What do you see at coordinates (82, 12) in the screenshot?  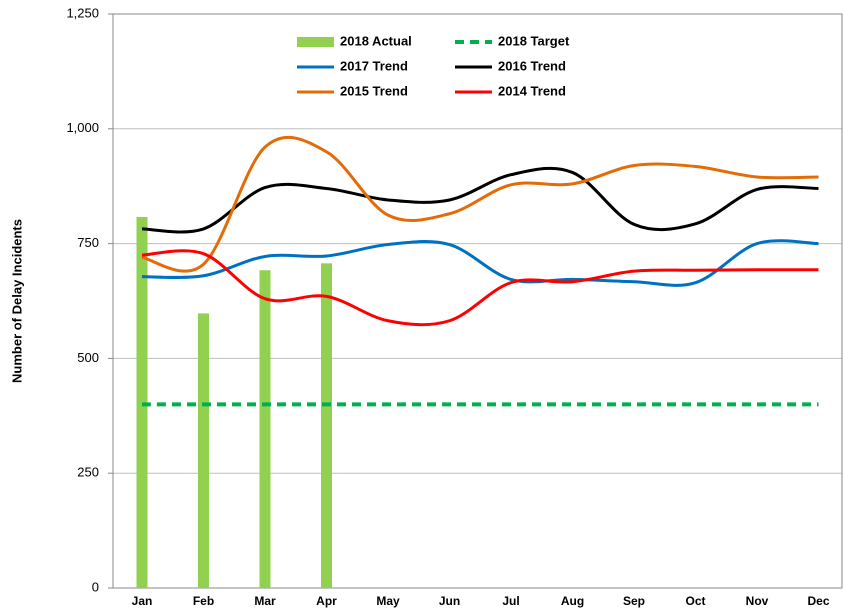 I see `y-tick-label: 1,250` at bounding box center [82, 12].